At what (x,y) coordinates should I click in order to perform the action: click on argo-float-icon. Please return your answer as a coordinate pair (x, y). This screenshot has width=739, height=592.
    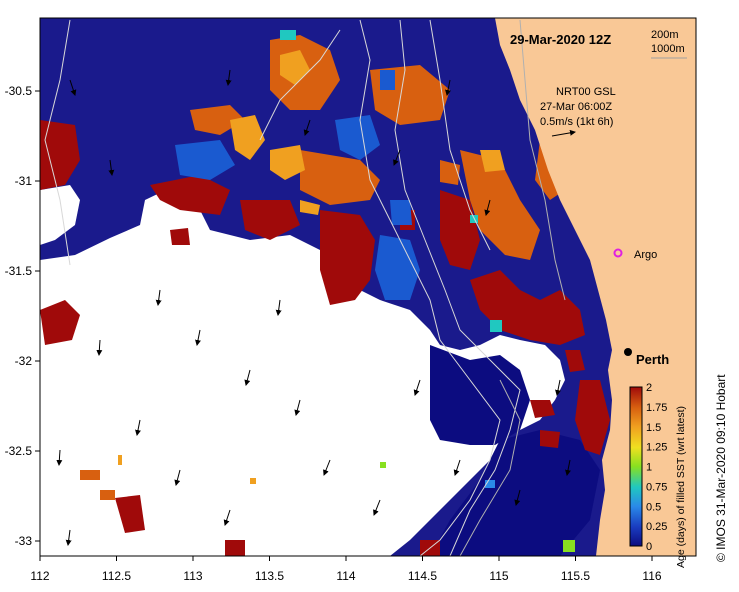
    Looking at the image, I should click on (618, 253).